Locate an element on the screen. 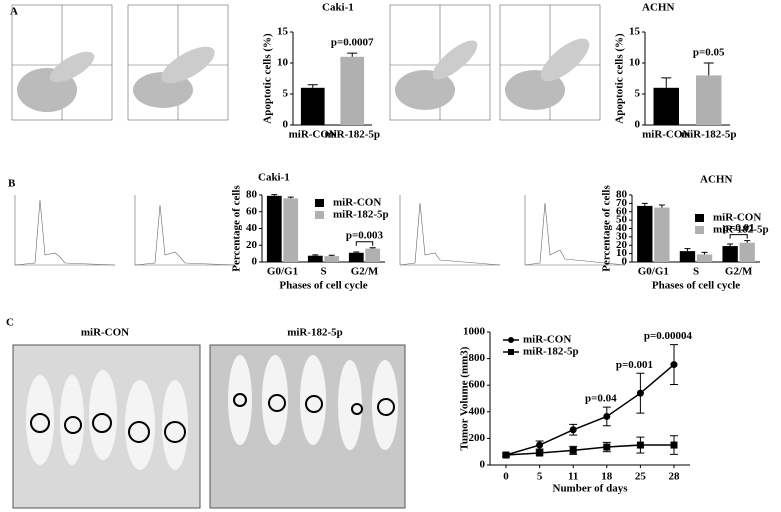 This screenshot has width=781, height=512. x-tick-label: 25 is located at coordinates (641, 477).